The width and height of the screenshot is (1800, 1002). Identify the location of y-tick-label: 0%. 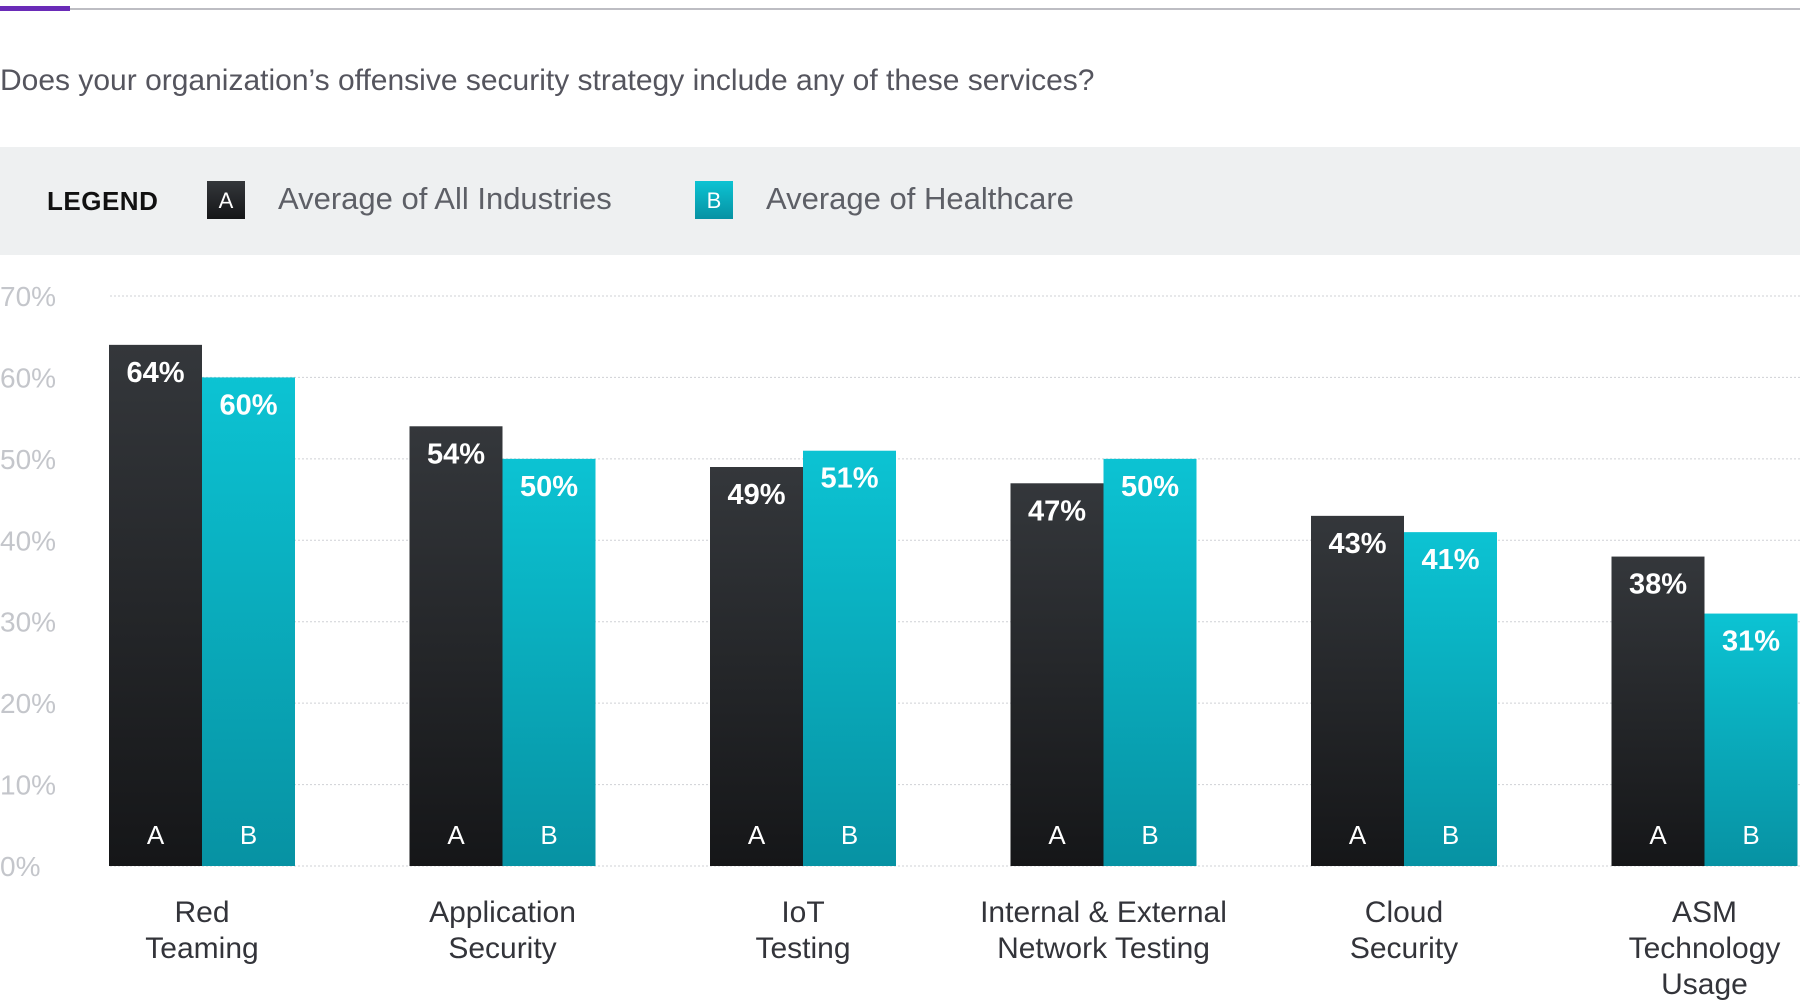
(20, 866).